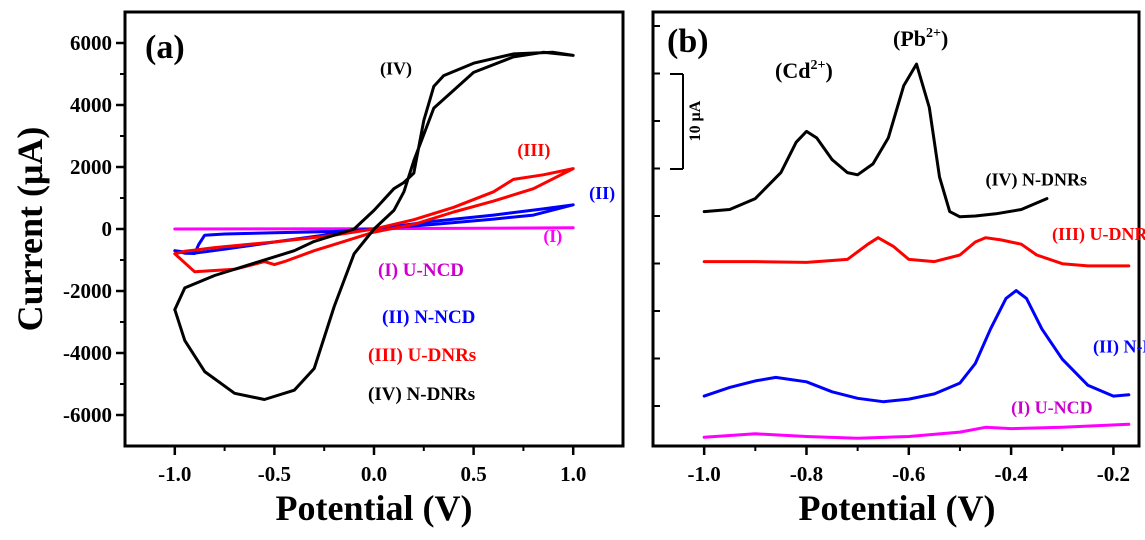 This screenshot has width=1145, height=540. I want to click on y-tick-label: -4000, so click(87, 353).